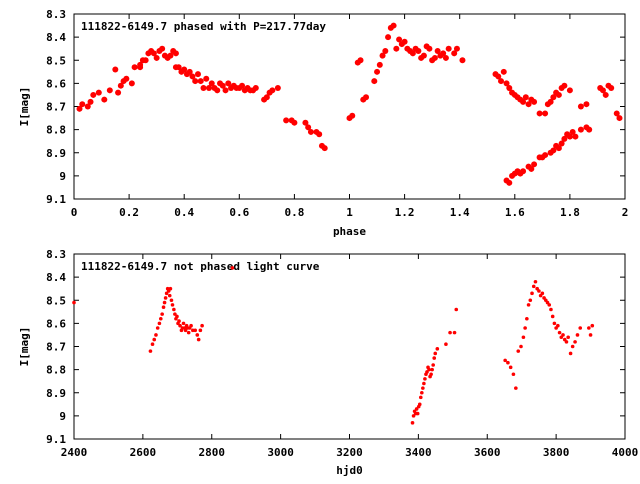  I want to click on y-tick-label: 8.8, so click(56, 130).